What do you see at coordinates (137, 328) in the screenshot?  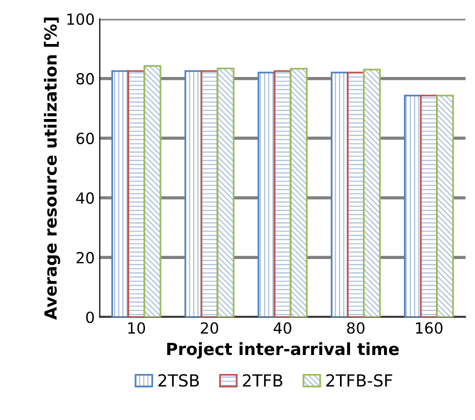 I see `x-tick-label: 10` at bounding box center [137, 328].